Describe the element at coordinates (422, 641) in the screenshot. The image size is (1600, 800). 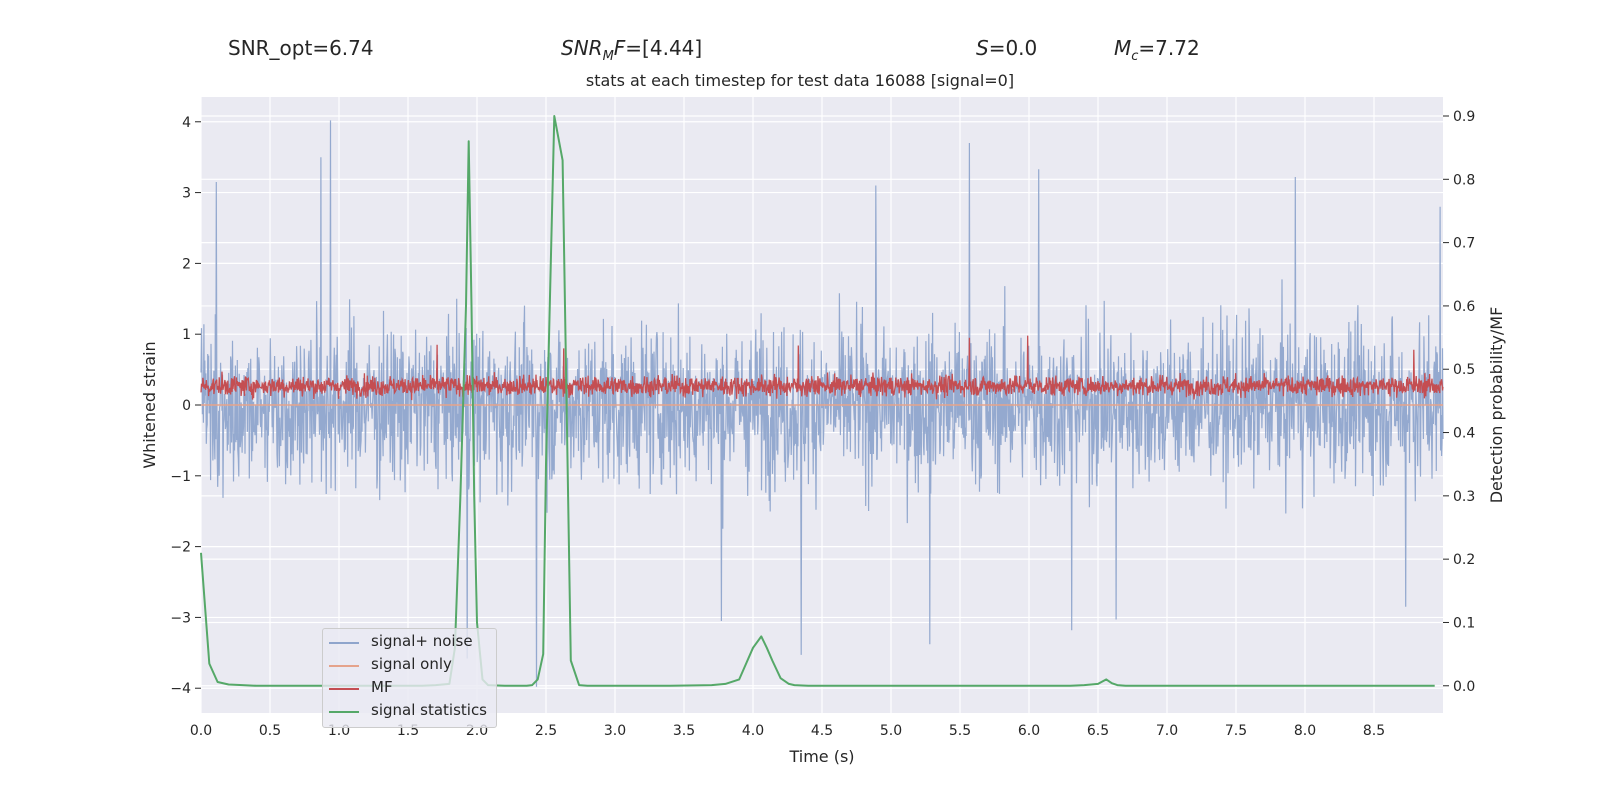
I see `legend-label-signal-noise: signal+ noise` at that location.